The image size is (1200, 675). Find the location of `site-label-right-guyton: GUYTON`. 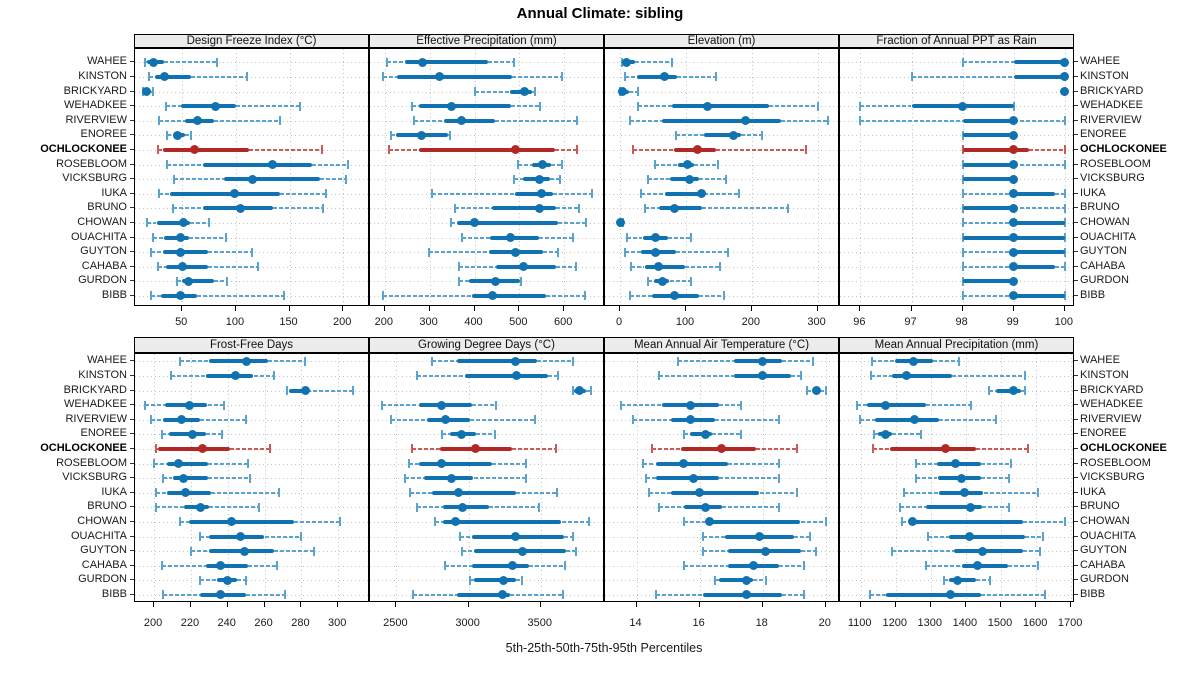

site-label-right-guyton: GUYTON is located at coordinates (1103, 550).